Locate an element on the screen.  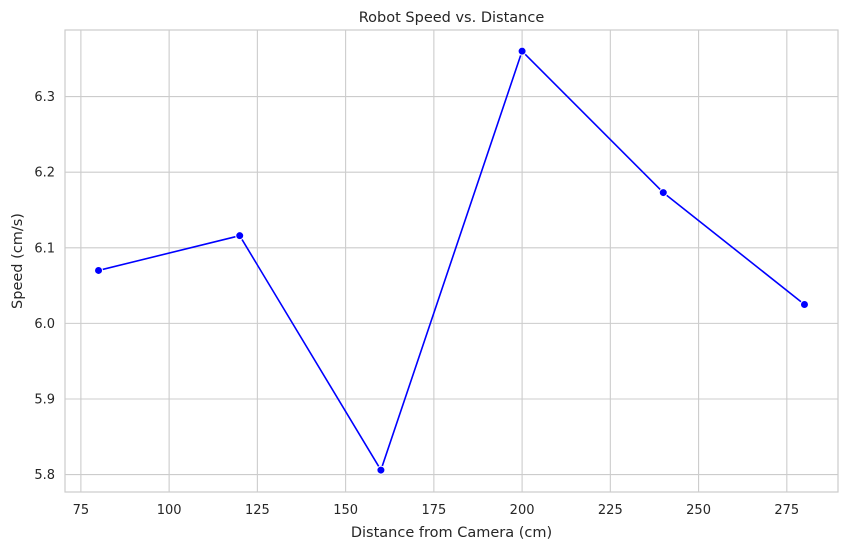
x-tick-label: 250 is located at coordinates (698, 510).